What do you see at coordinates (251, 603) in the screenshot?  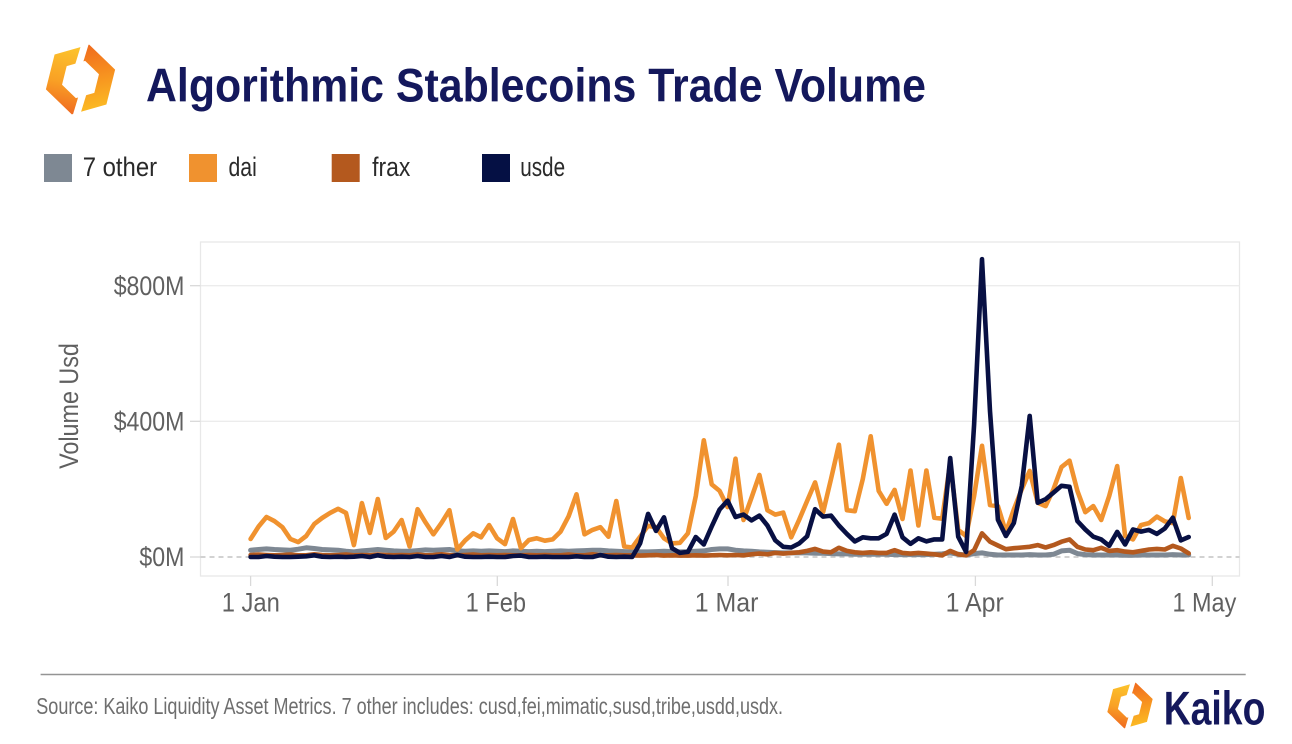 I see `svg-text: 1 Jan` at bounding box center [251, 603].